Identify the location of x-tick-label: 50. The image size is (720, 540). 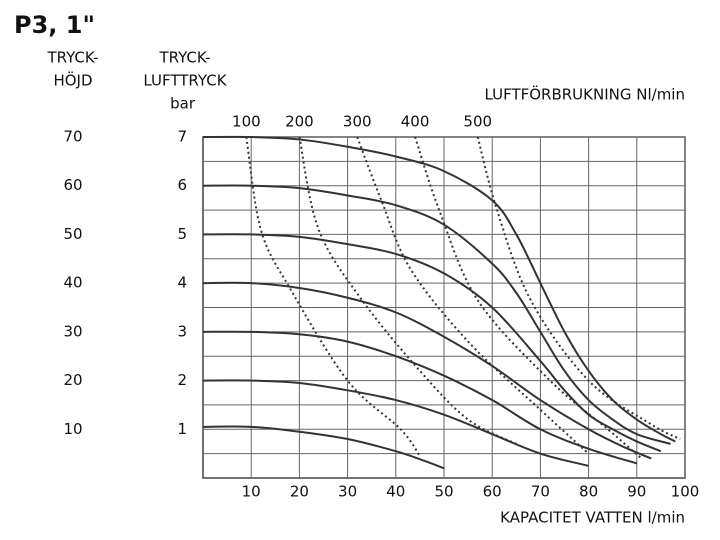
(443, 492).